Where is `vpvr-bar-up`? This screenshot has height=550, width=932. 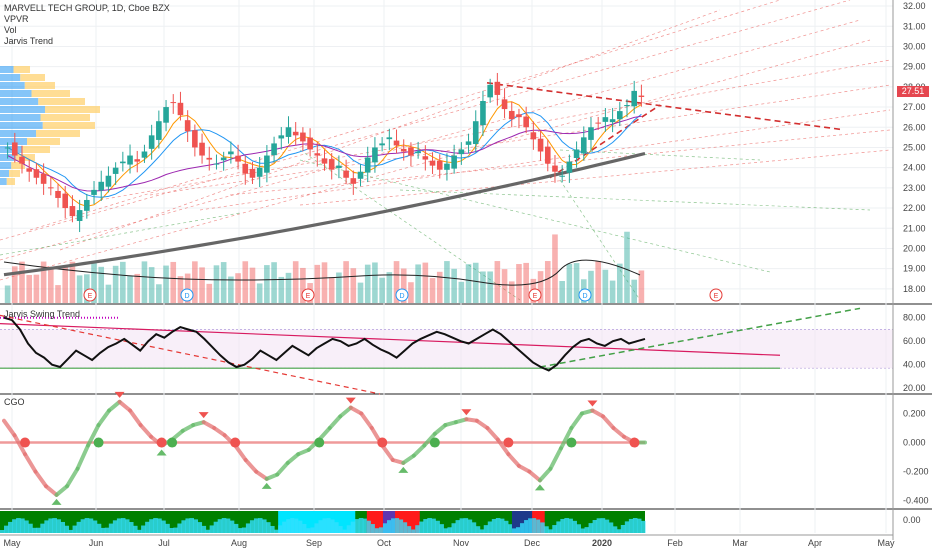 vpvr-bar-up is located at coordinates (16, 93).